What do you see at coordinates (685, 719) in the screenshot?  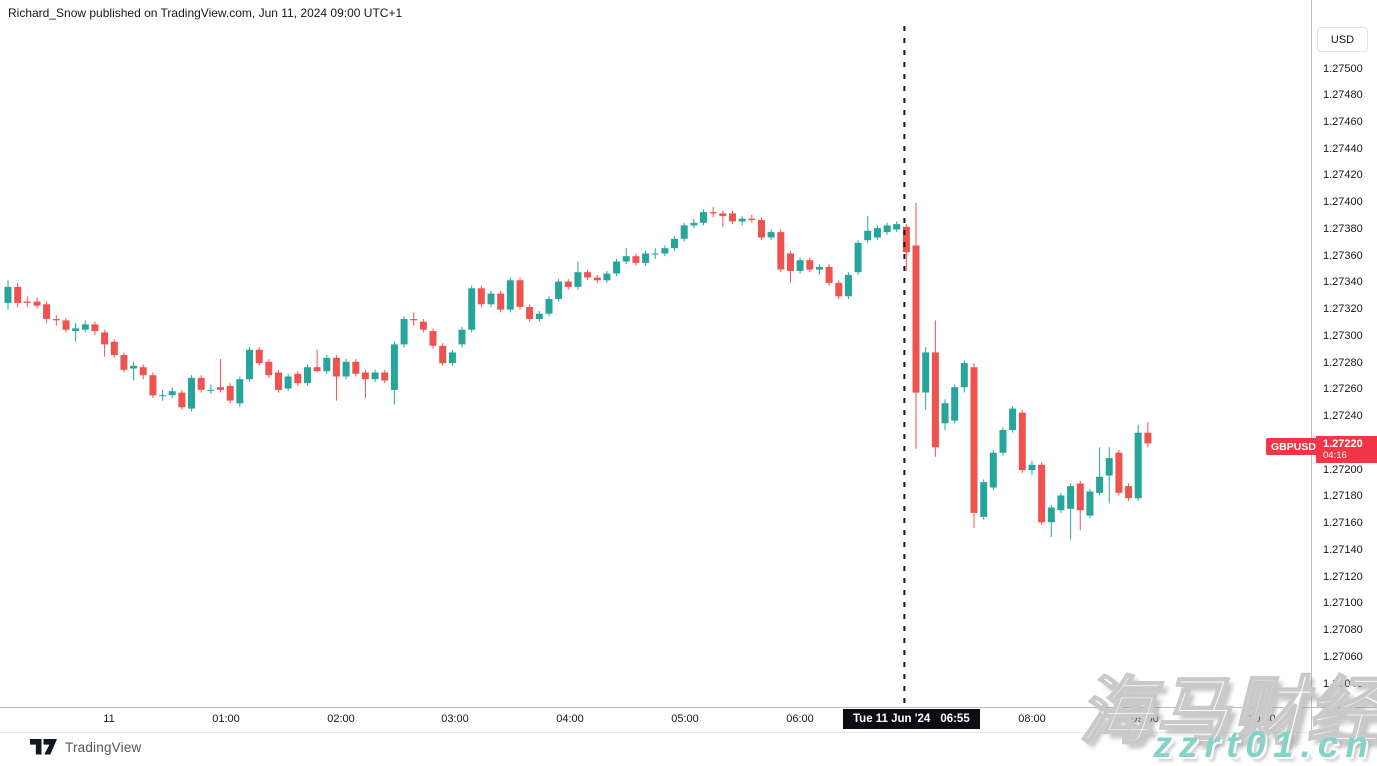 I see `time-tick: 05:00` at bounding box center [685, 719].